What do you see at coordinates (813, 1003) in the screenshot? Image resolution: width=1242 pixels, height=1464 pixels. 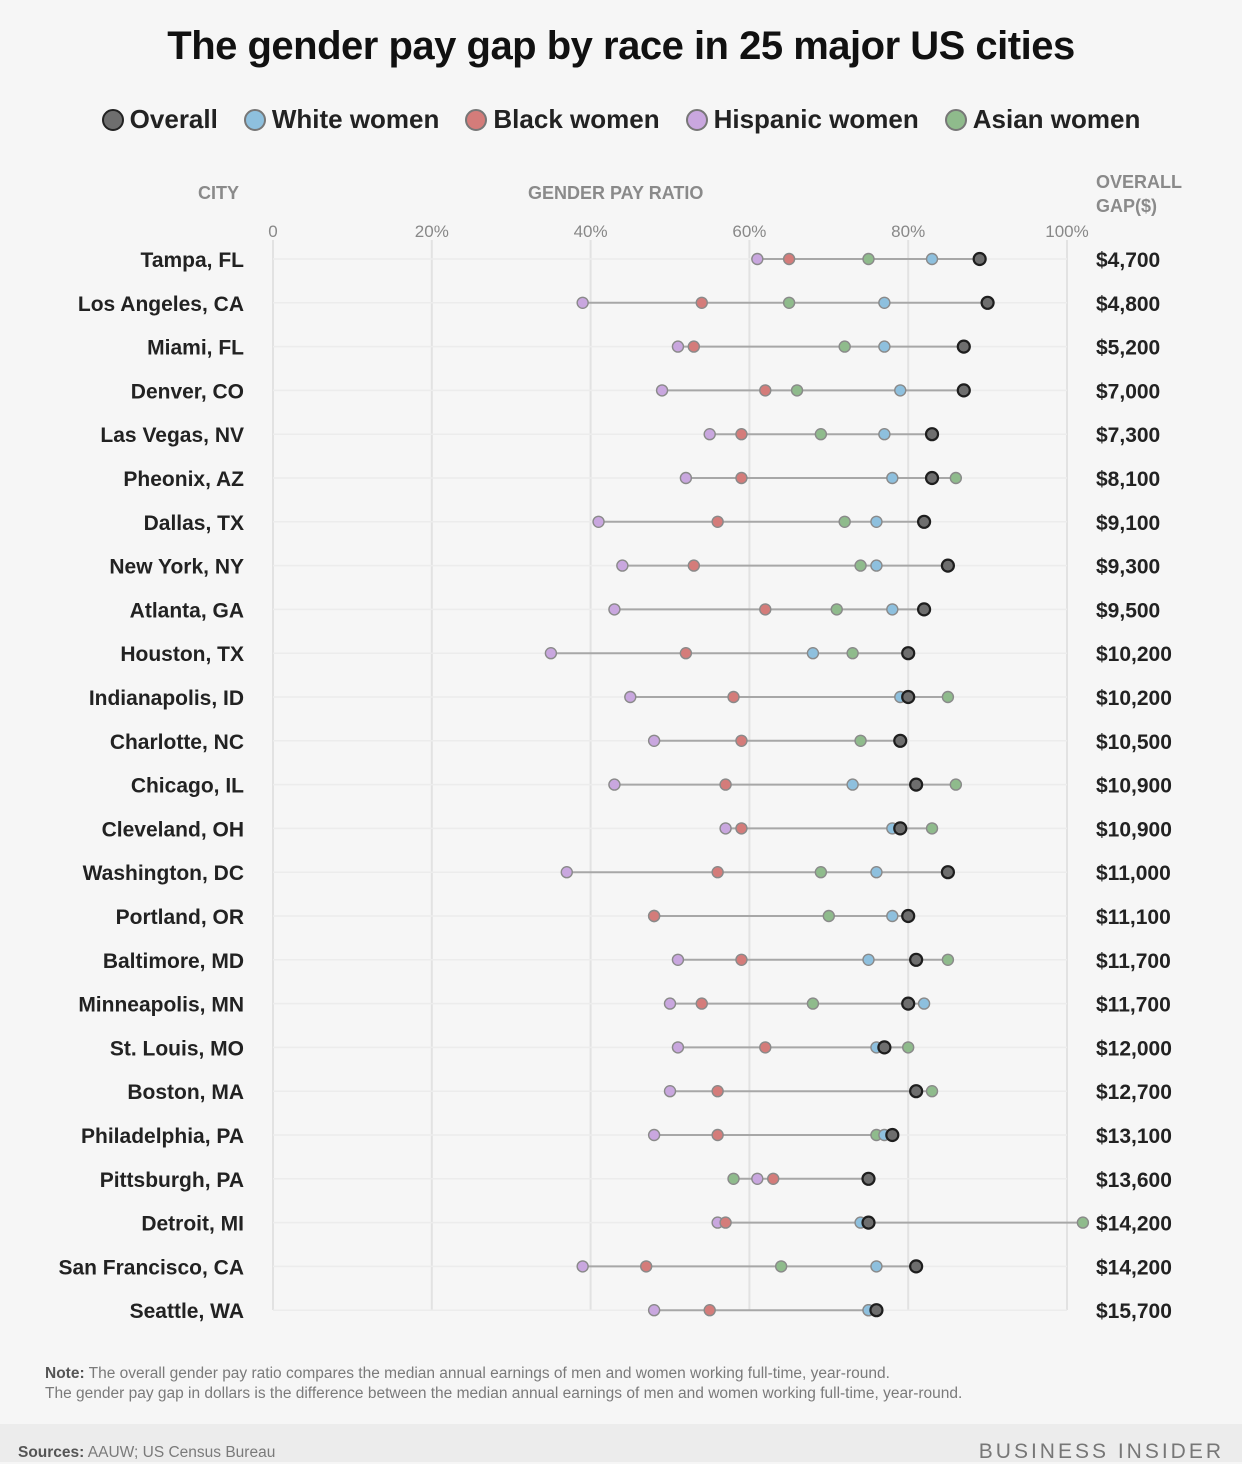 I see `point-asian-women-minneapolis-mn` at bounding box center [813, 1003].